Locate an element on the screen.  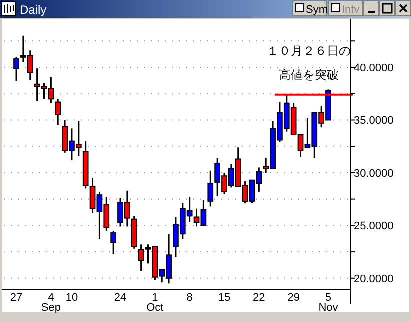
x-tick-label: 22 is located at coordinates (259, 298).